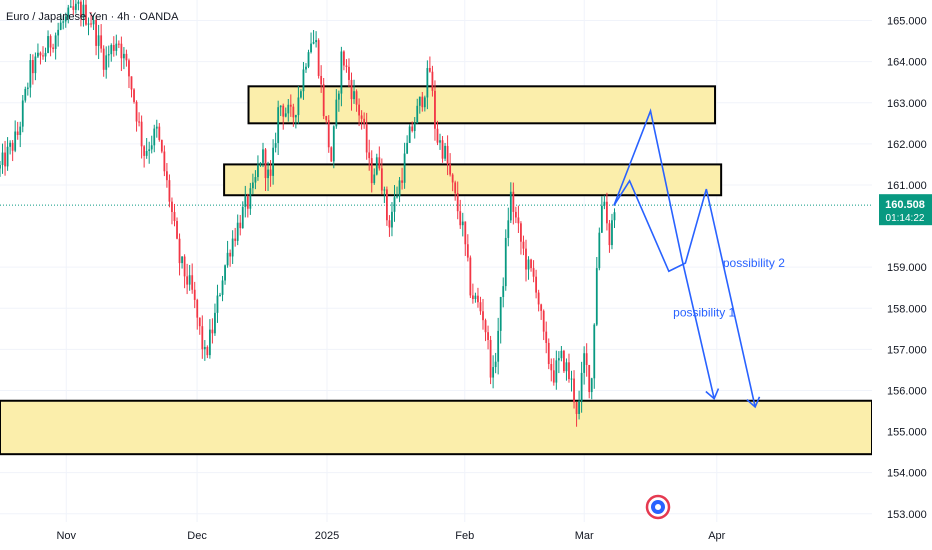 The height and width of the screenshot is (550, 932). What do you see at coordinates (658, 507) in the screenshot?
I see `watermark-logo` at bounding box center [658, 507].